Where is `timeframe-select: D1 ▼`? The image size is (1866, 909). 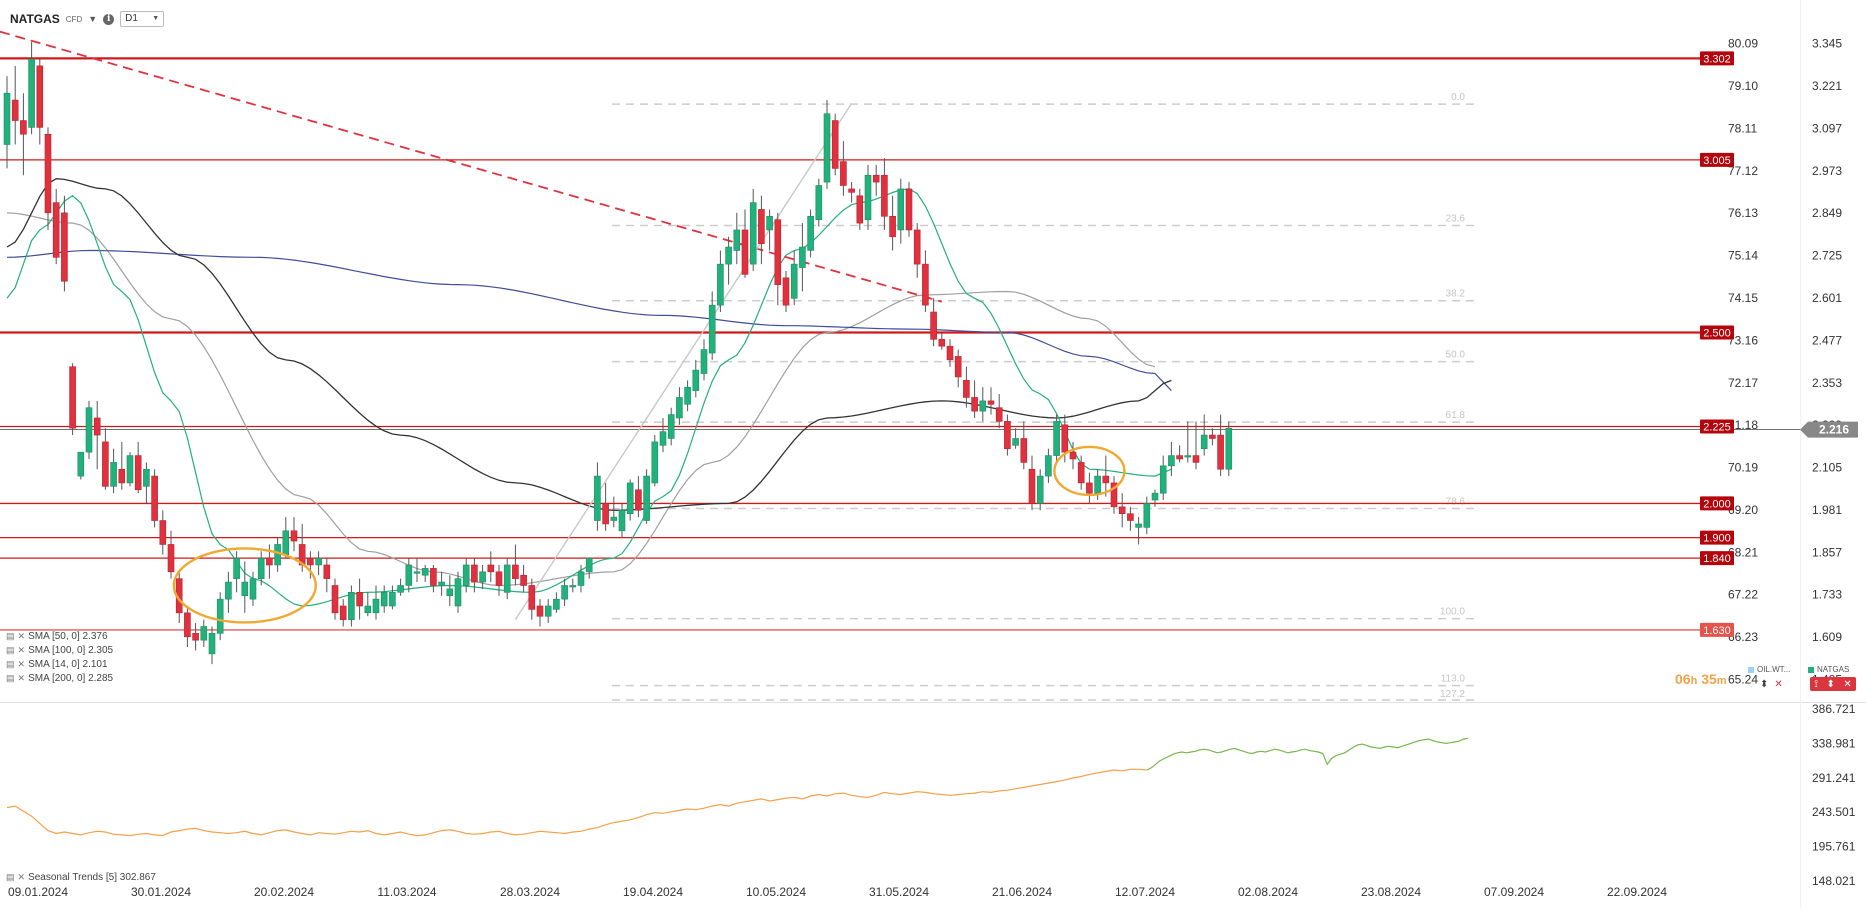
timeframe-select: D1 ▼ is located at coordinates (142, 19).